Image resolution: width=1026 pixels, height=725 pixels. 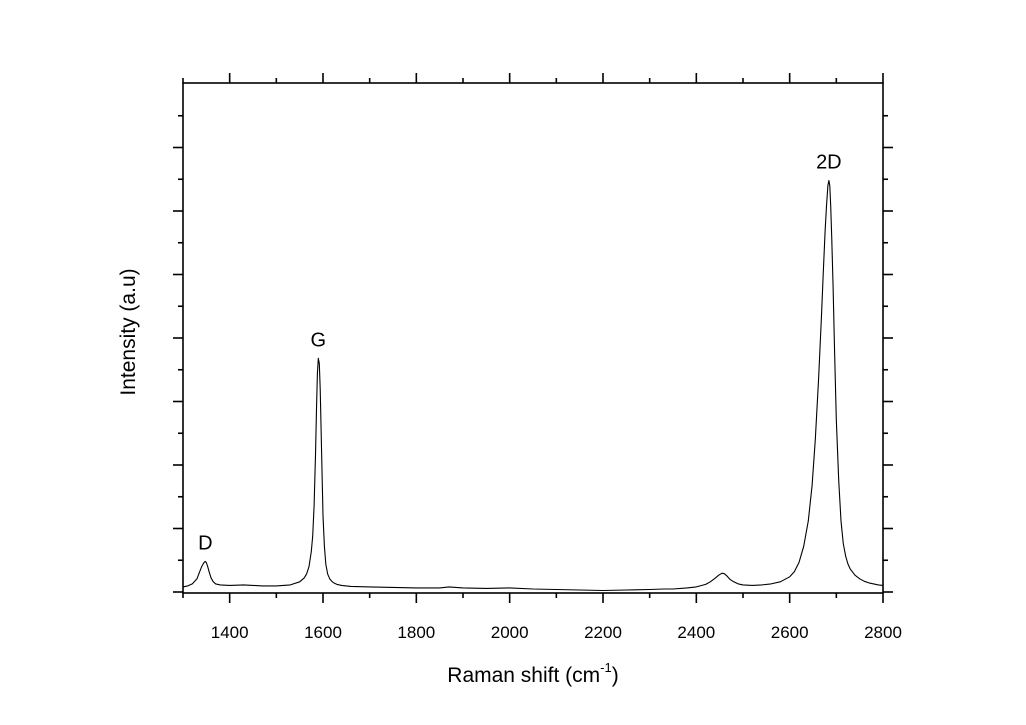 I want to click on x-tick-label: 2800, so click(x=883, y=632).